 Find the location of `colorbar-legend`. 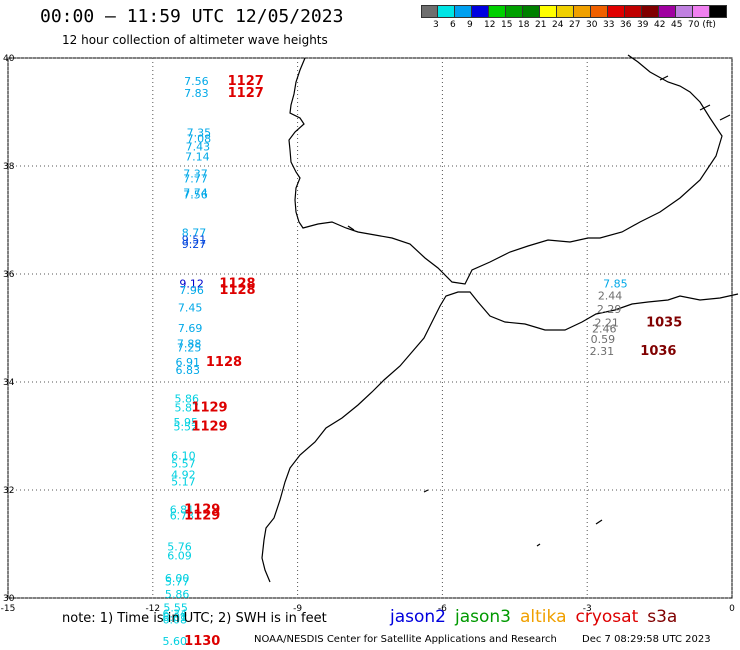

colorbar-legend is located at coordinates (574, 11).